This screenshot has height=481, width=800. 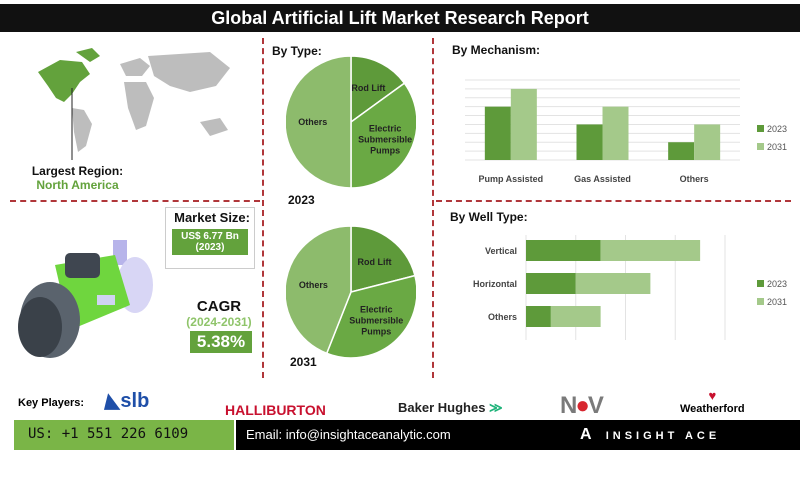 What do you see at coordinates (113, 401) in the screenshot?
I see `slb-mark-icon: ◣` at bounding box center [113, 401].